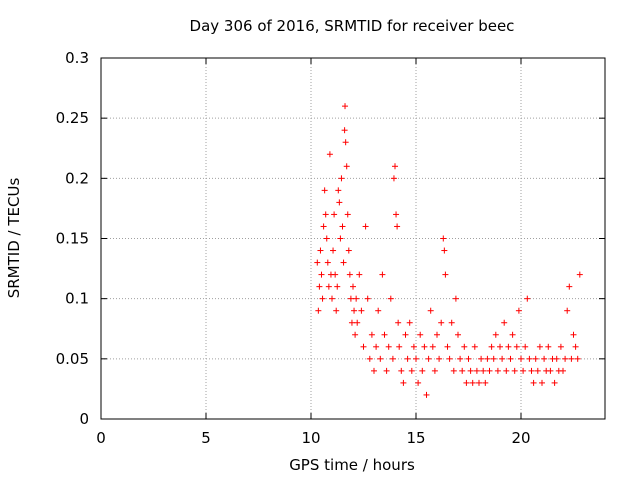 Image resolution: width=640 pixels, height=480 pixels. Describe the element at coordinates (313, 438) in the screenshot. I see `x-tick-labels: 0 5 10 15 20` at that location.